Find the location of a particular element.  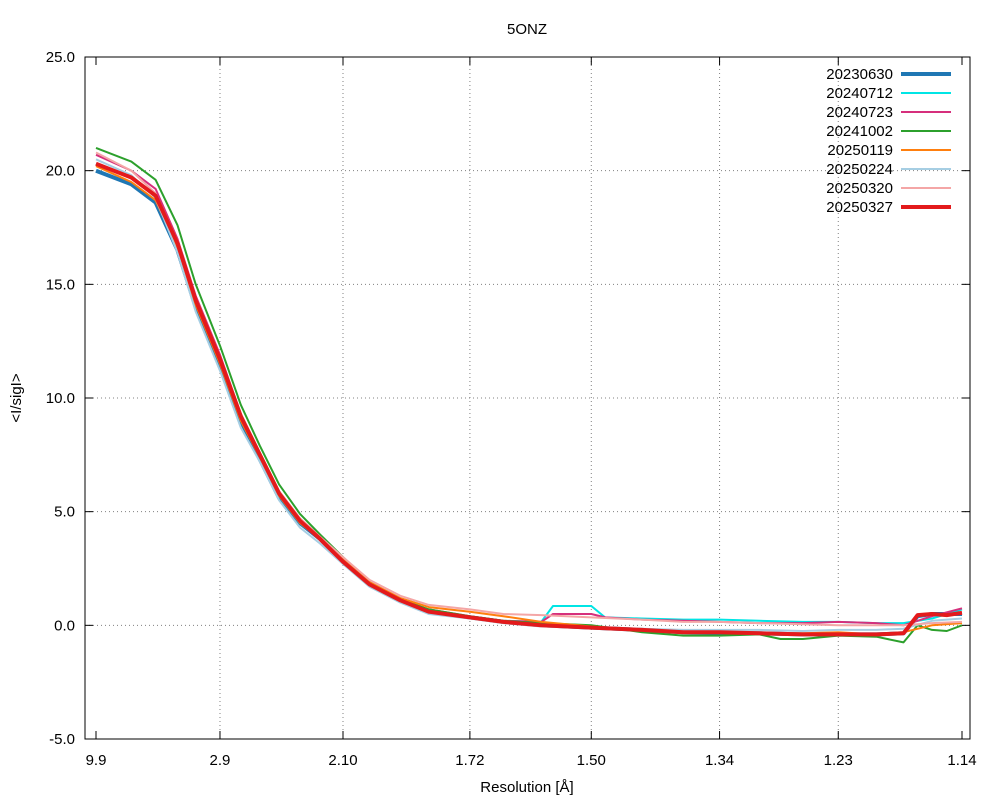

legend-label: 20240712 is located at coordinates (859, 93).